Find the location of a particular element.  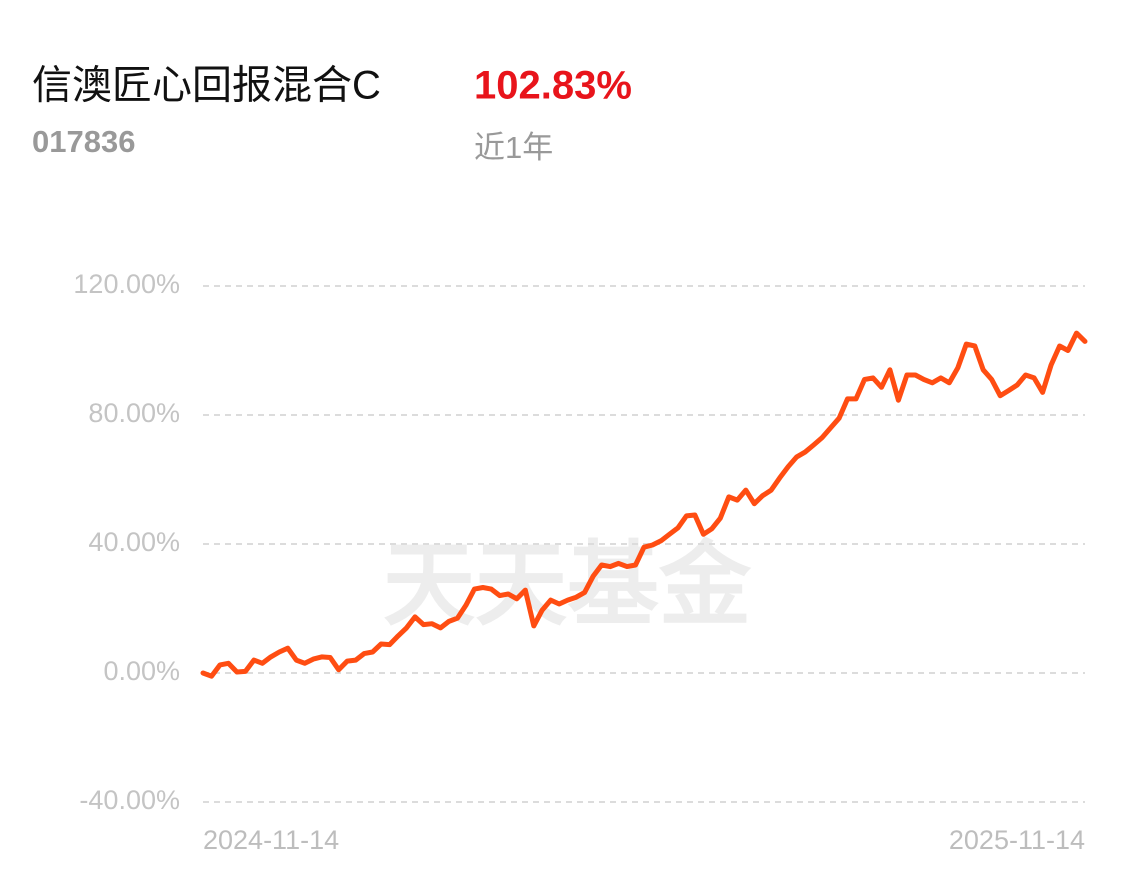

y-tick-label: 80.00% is located at coordinates (134, 413).